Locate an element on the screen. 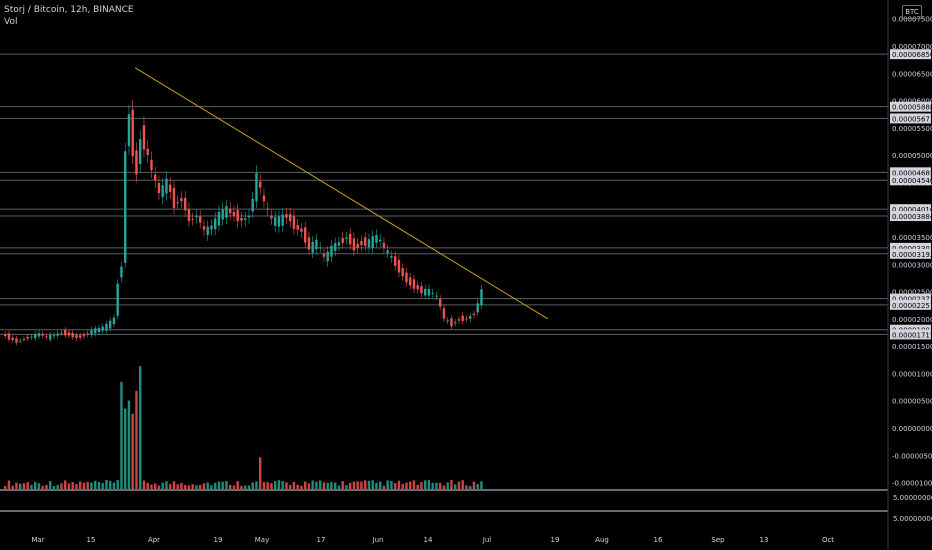 The image size is (932, 550). level-tag-label: 0.00001715 is located at coordinates (912, 335).